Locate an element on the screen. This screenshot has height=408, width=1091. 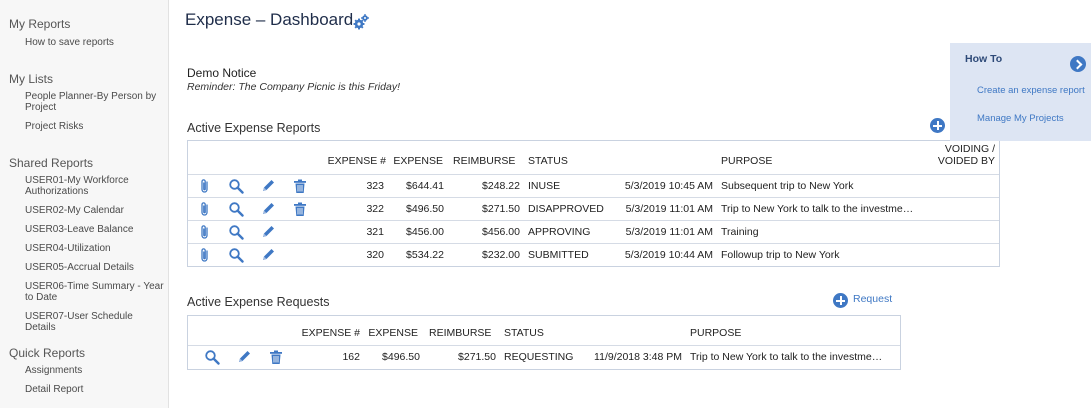
col-expense-num: EXPENSE # is located at coordinates (356, 161).